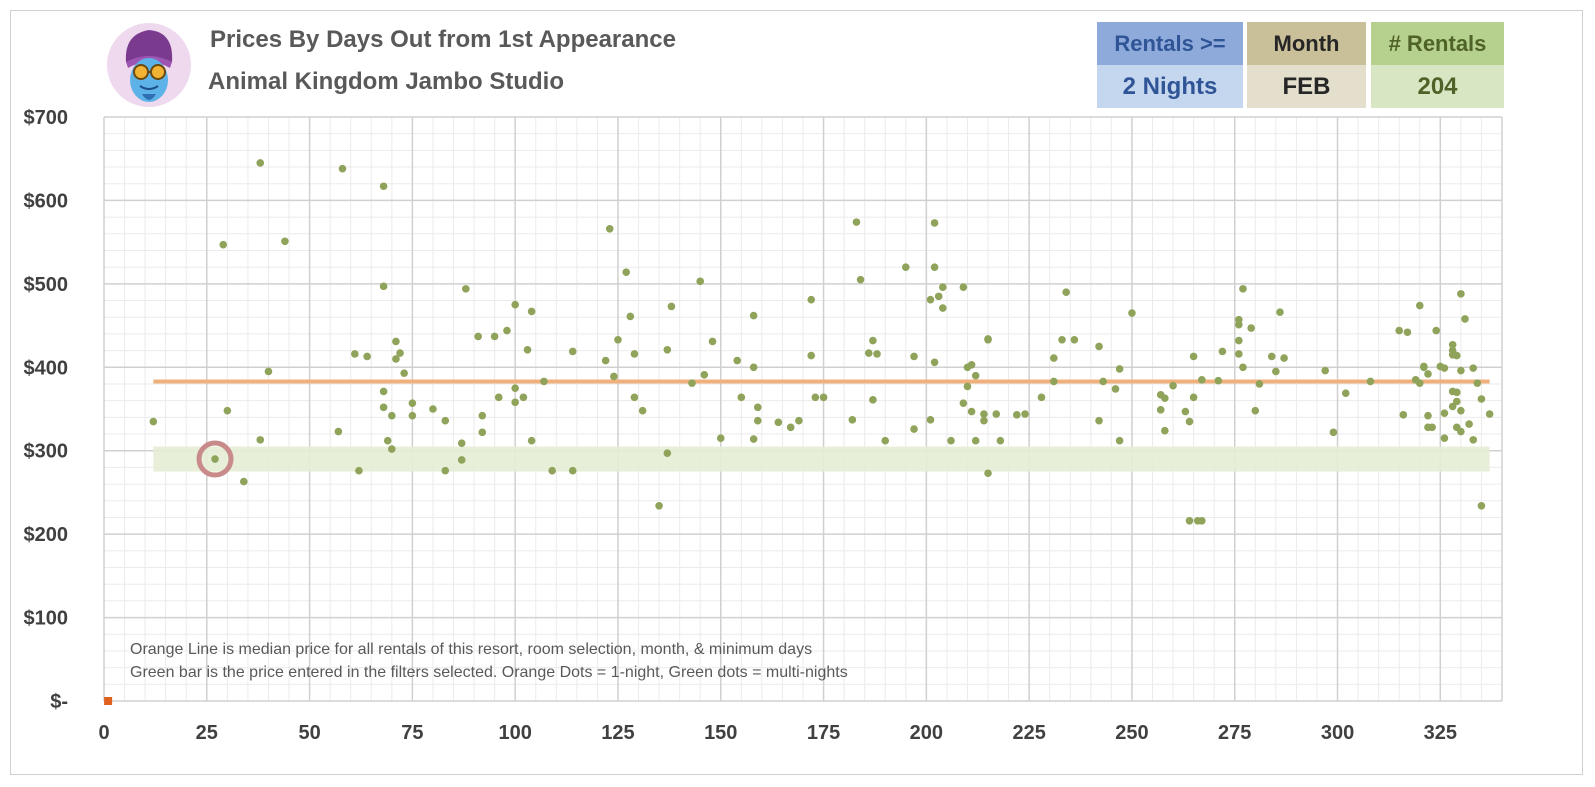 The image size is (1595, 787). What do you see at coordinates (46, 452) in the screenshot?
I see `y-tick-label: $300` at bounding box center [46, 452].